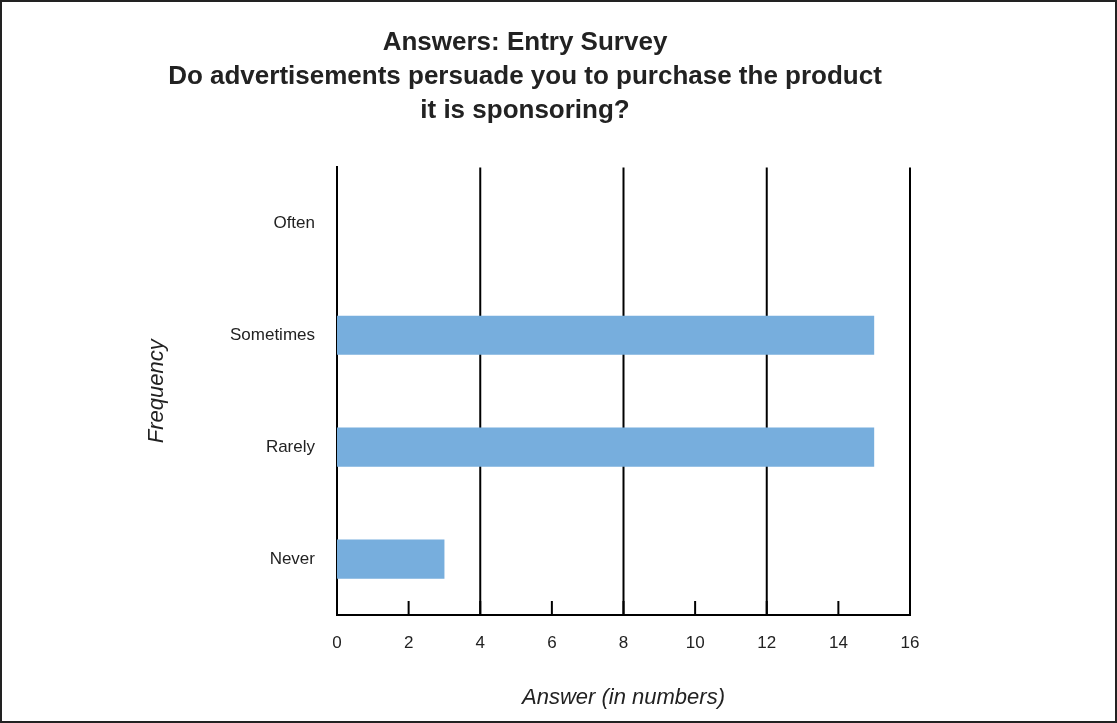 Image resolution: width=1117 pixels, height=723 pixels. I want to click on x-tick-label: 12, so click(767, 642).